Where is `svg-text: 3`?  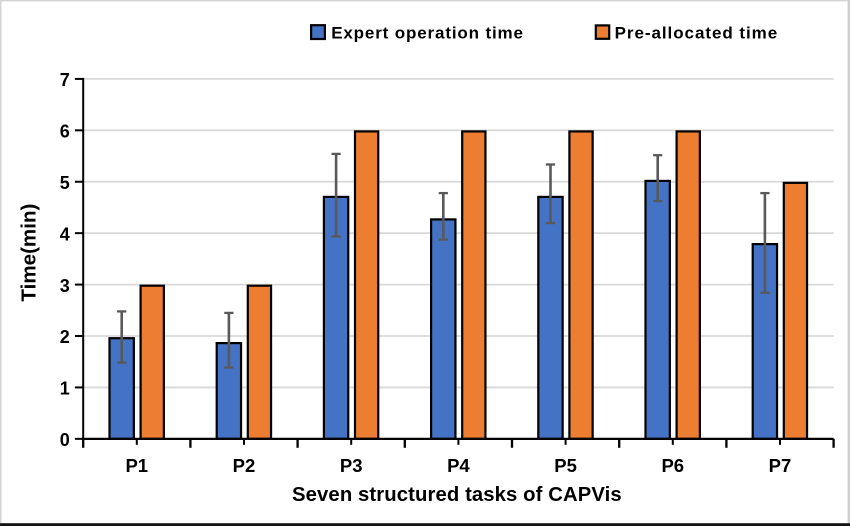
svg-text: 3 is located at coordinates (65, 286).